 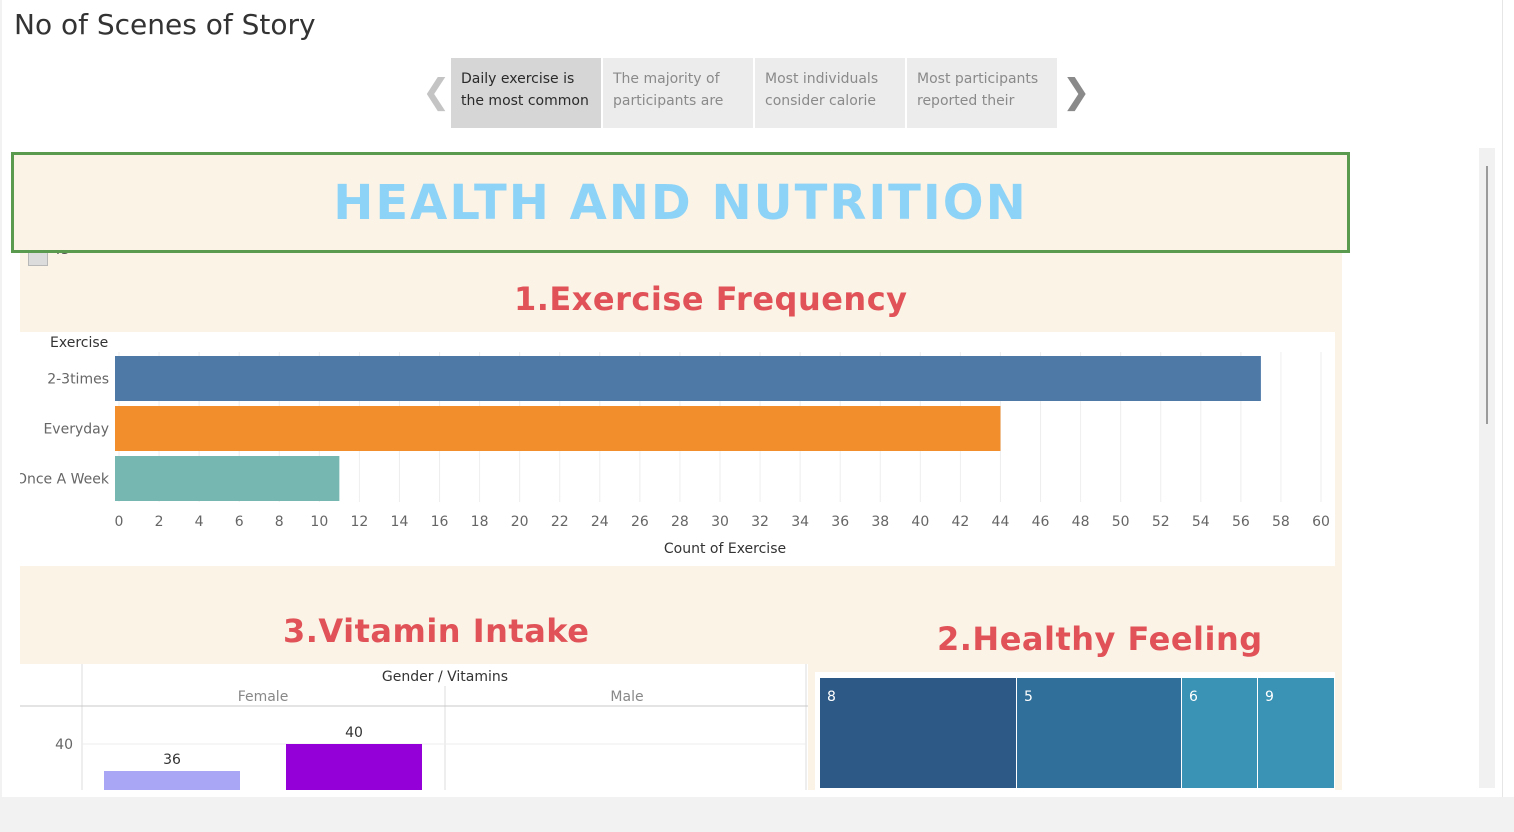 What do you see at coordinates (1041, 522) in the screenshot?
I see `x-tick-label: 46` at bounding box center [1041, 522].